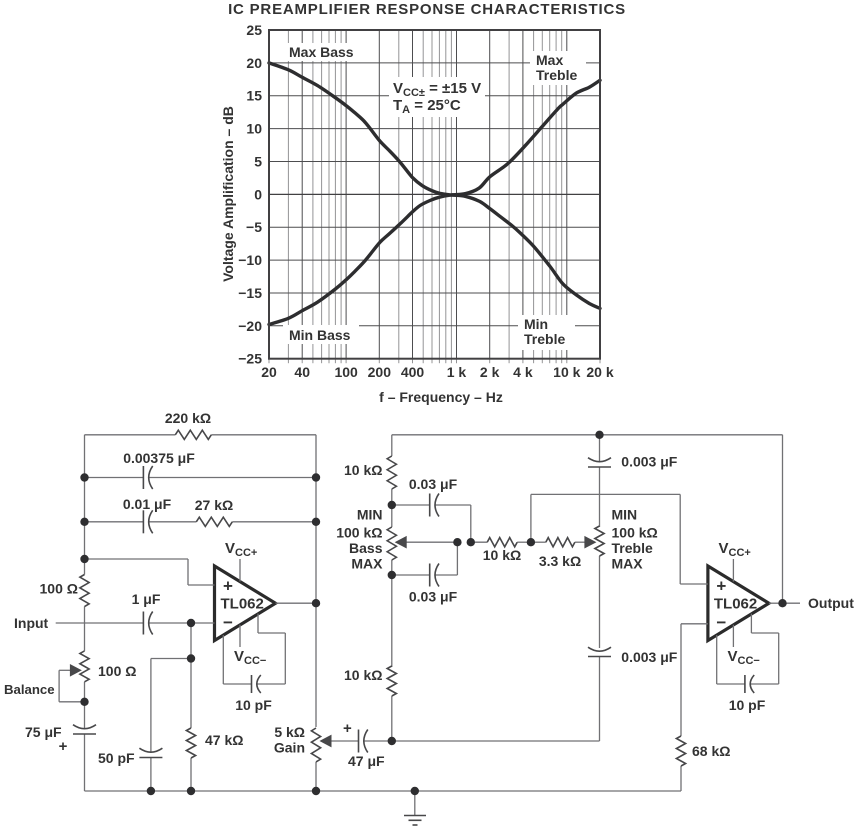 This screenshot has height=826, width=855. Describe the element at coordinates (254, 227) in the screenshot. I see `svg-text: −5` at that location.